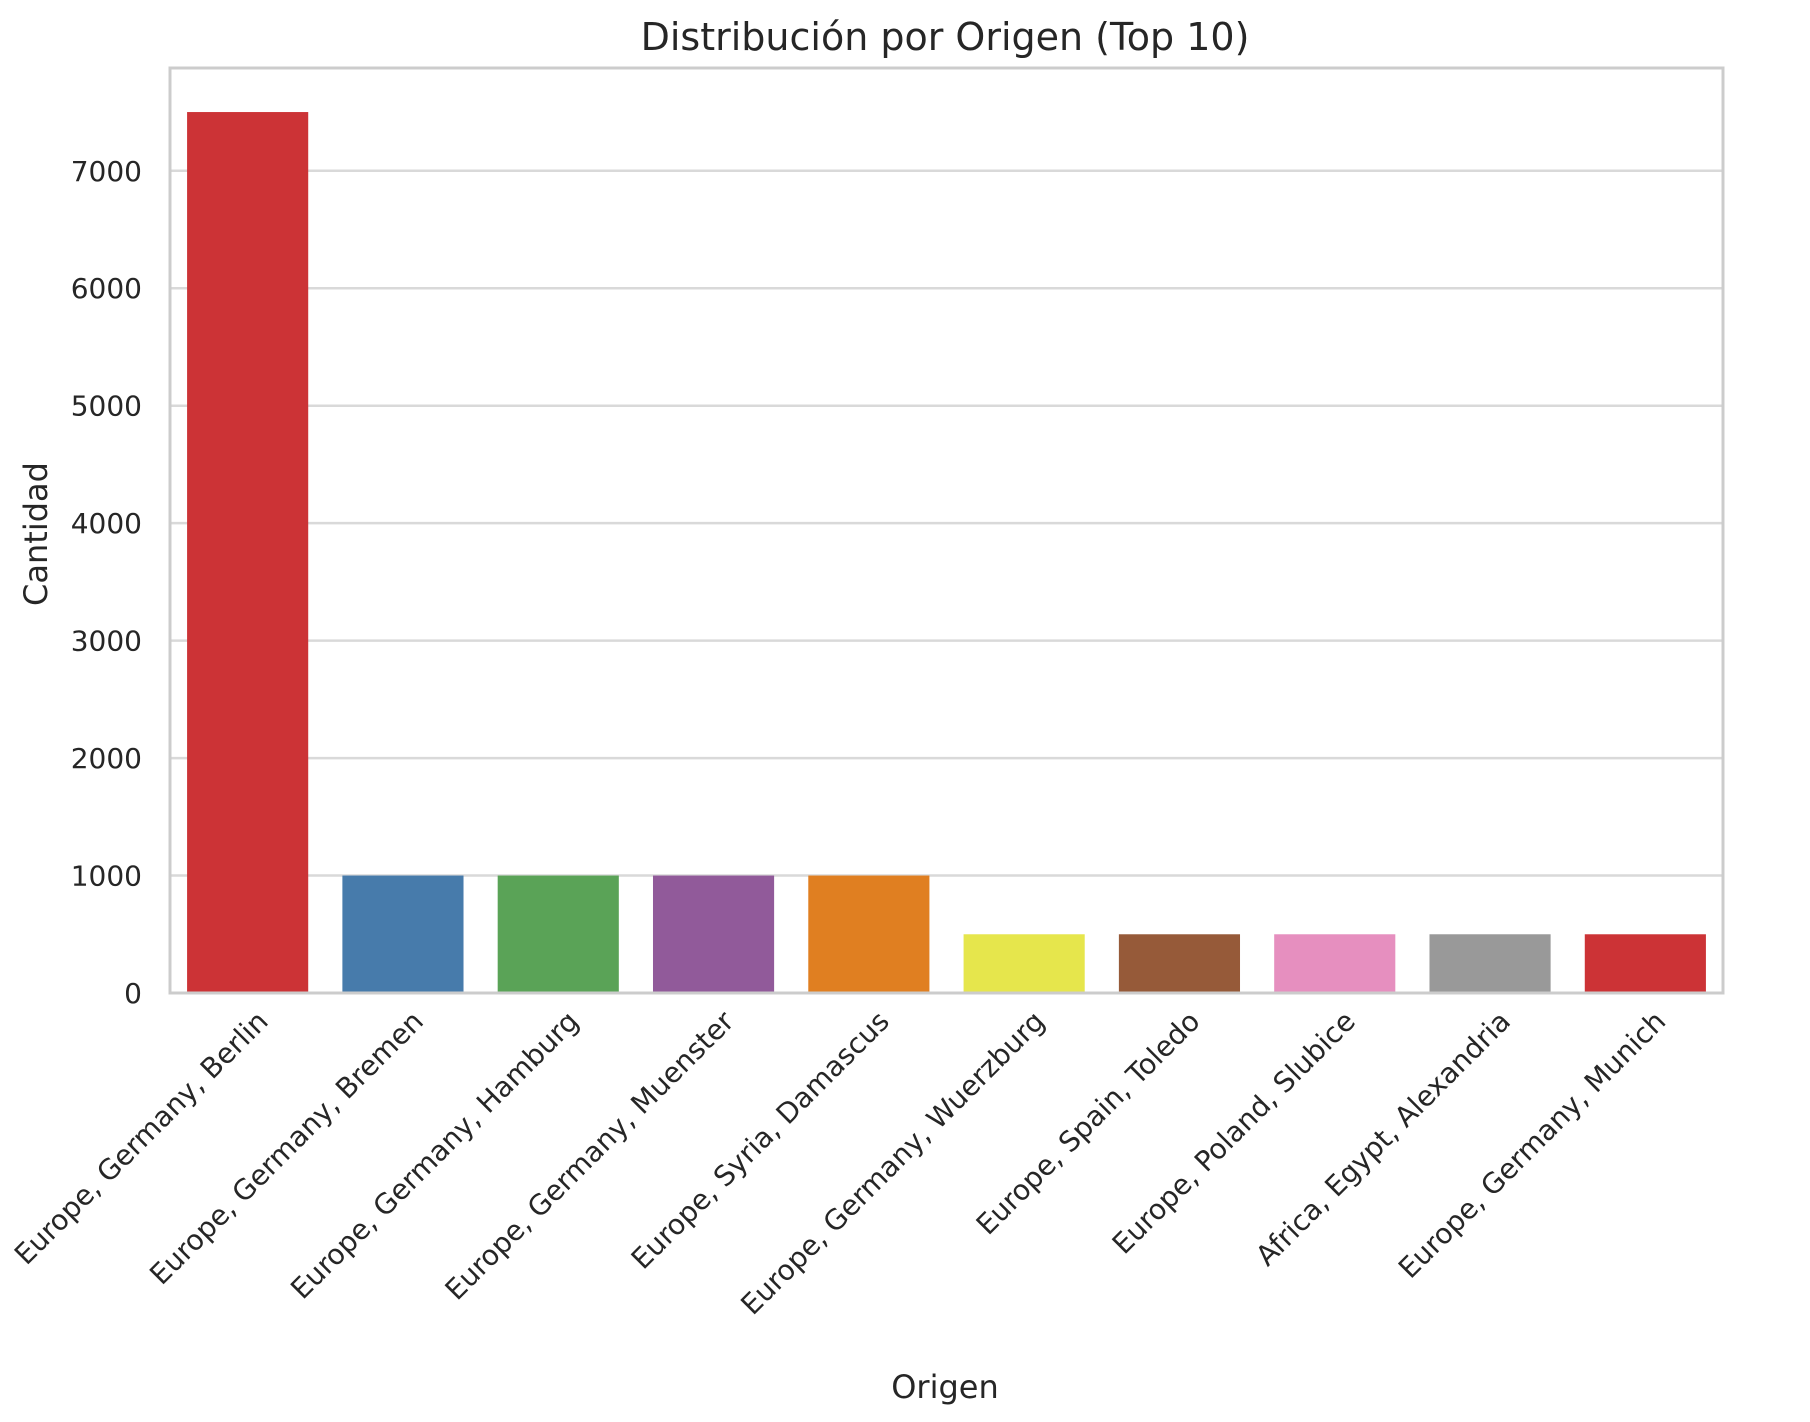 This screenshot has height=1422, width=1810. What do you see at coordinates (133, 993) in the screenshot?
I see `y-tick-label: 0` at bounding box center [133, 993].